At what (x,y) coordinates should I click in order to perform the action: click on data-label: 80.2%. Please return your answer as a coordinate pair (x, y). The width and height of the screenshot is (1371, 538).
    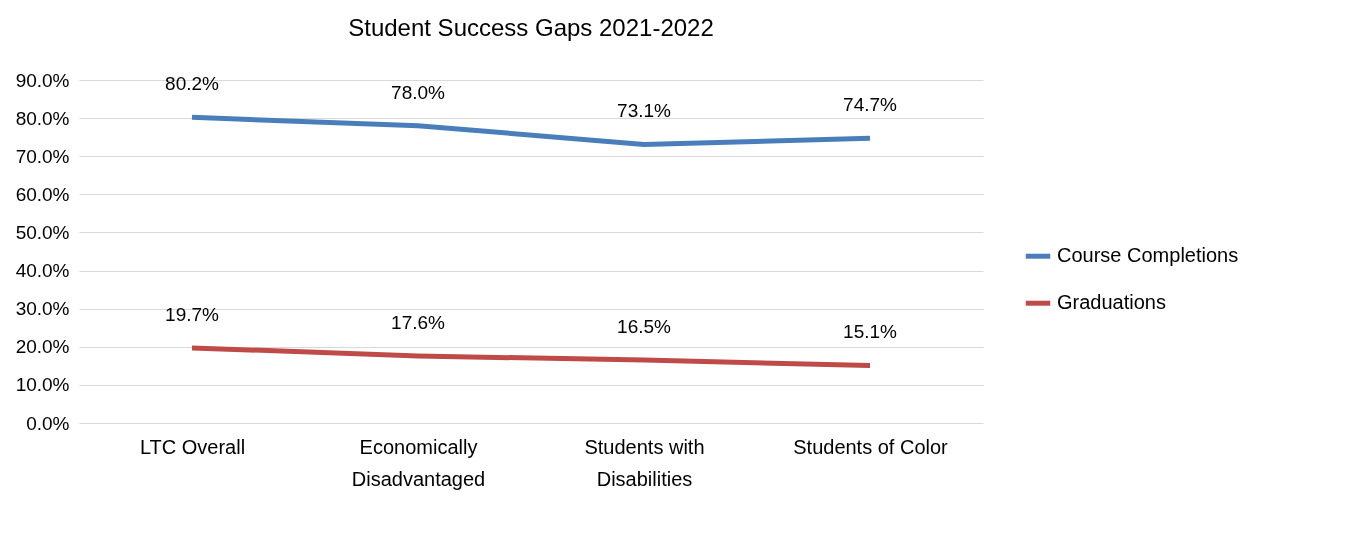
    Looking at the image, I should click on (192, 84).